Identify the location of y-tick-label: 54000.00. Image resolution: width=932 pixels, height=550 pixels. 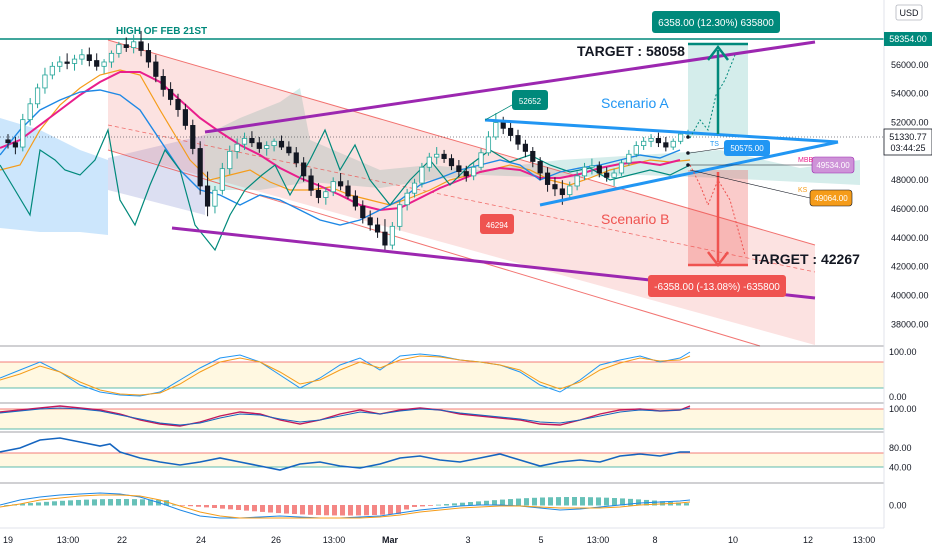
(910, 94).